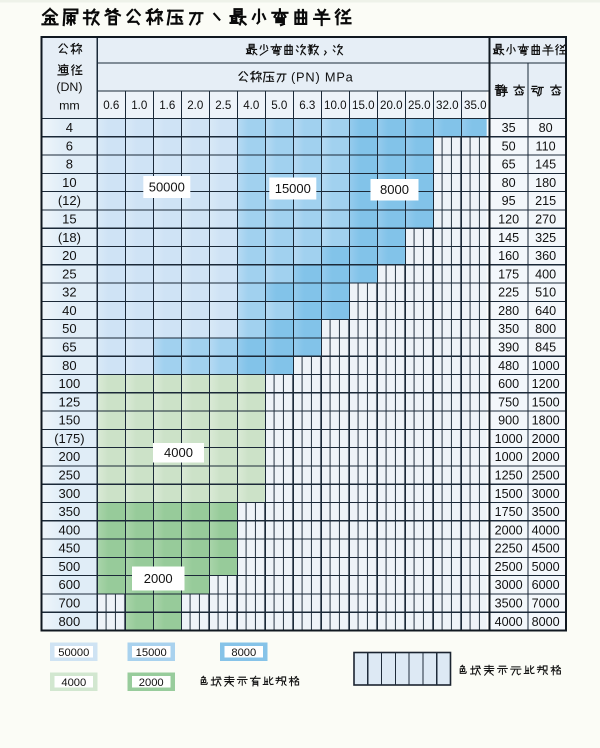 The width and height of the screenshot is (600, 748). Describe the element at coordinates (545, 348) in the screenshot. I see `svg-text: 845` at that location.